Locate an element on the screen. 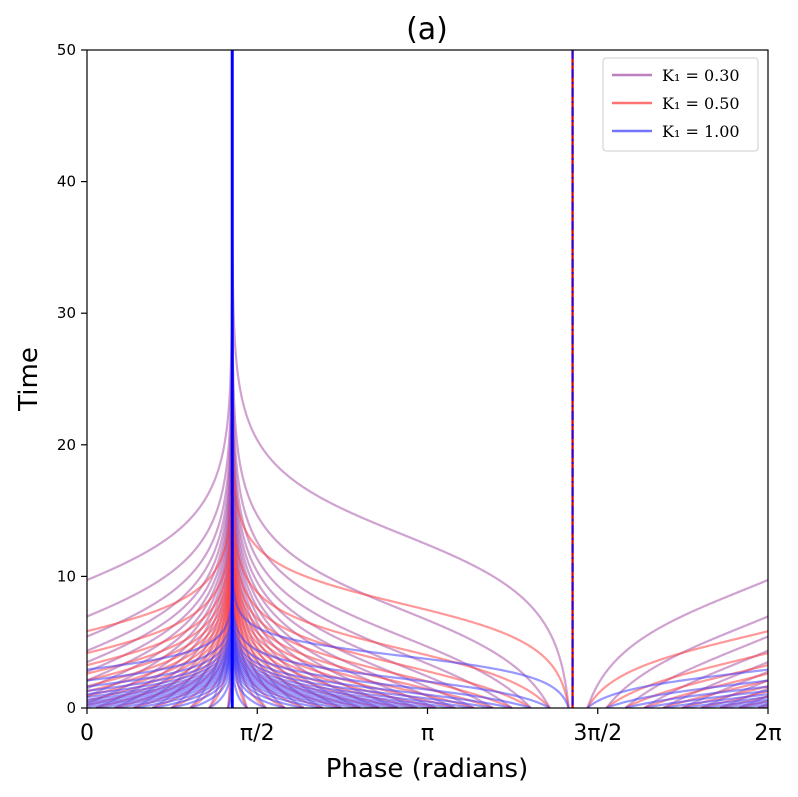  legend-label: K₁ = 1.00 is located at coordinates (701, 131).